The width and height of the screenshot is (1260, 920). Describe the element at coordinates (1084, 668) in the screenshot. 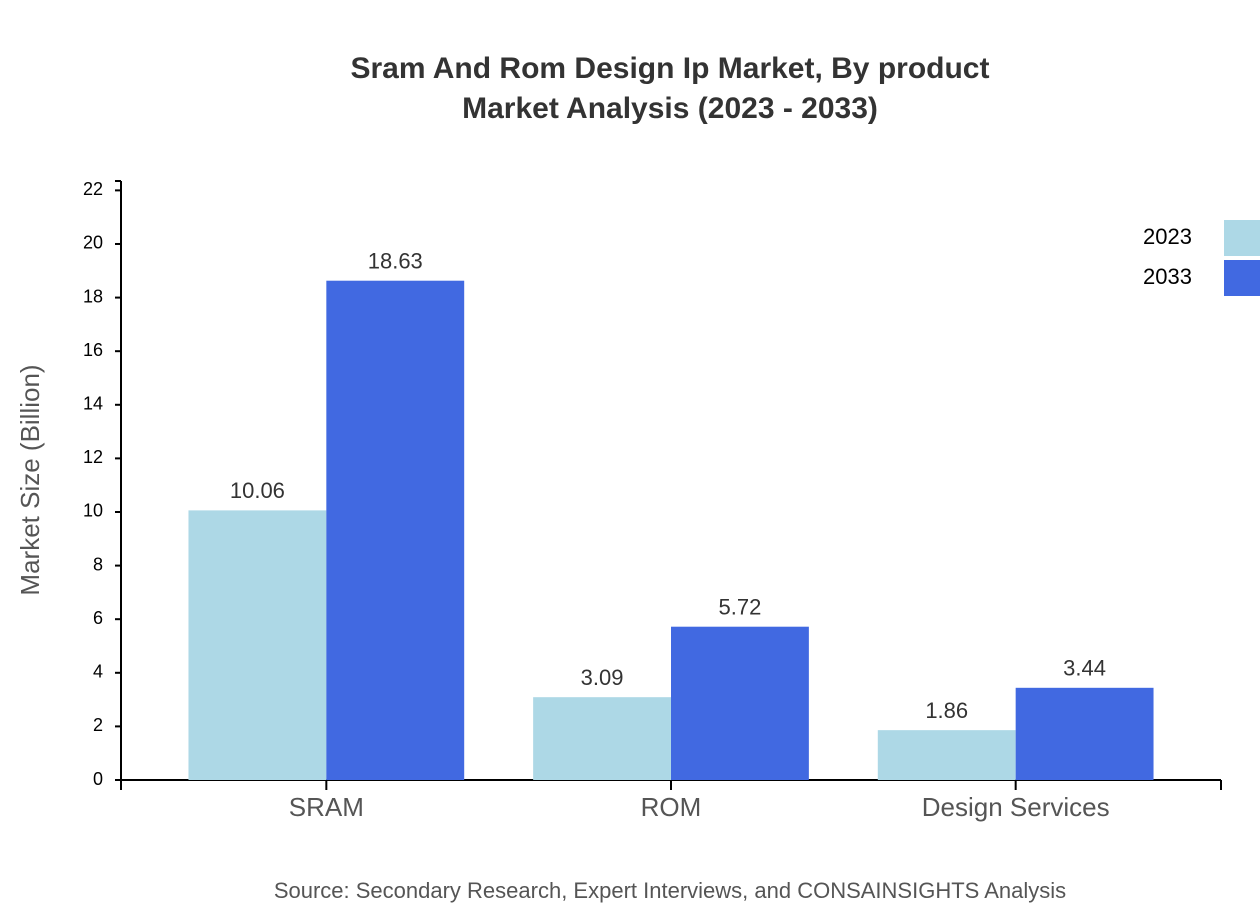

I see `value-label: 3.44` at that location.